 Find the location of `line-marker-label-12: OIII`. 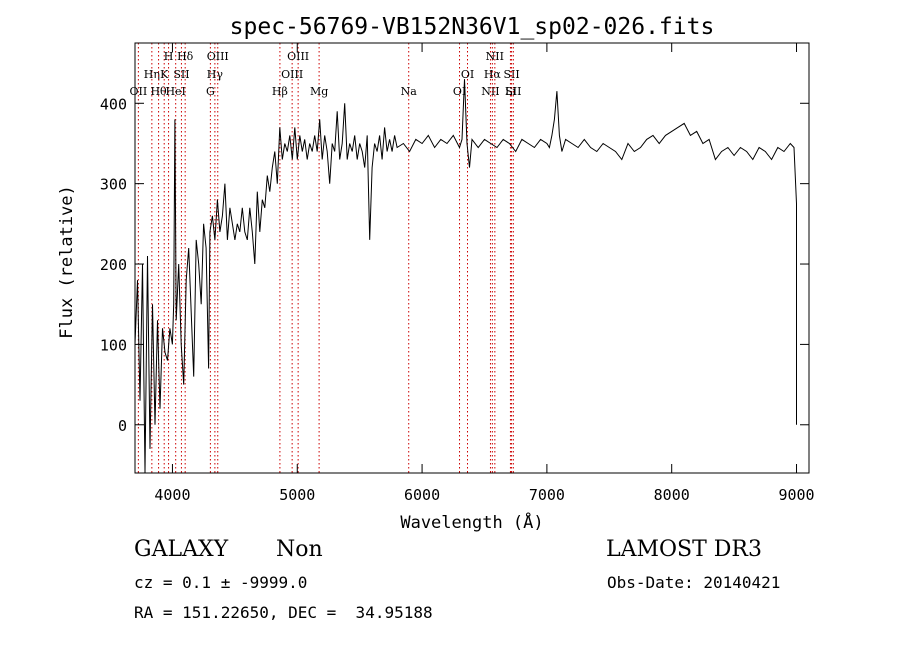

line-marker-label-12: OIII is located at coordinates (292, 74).